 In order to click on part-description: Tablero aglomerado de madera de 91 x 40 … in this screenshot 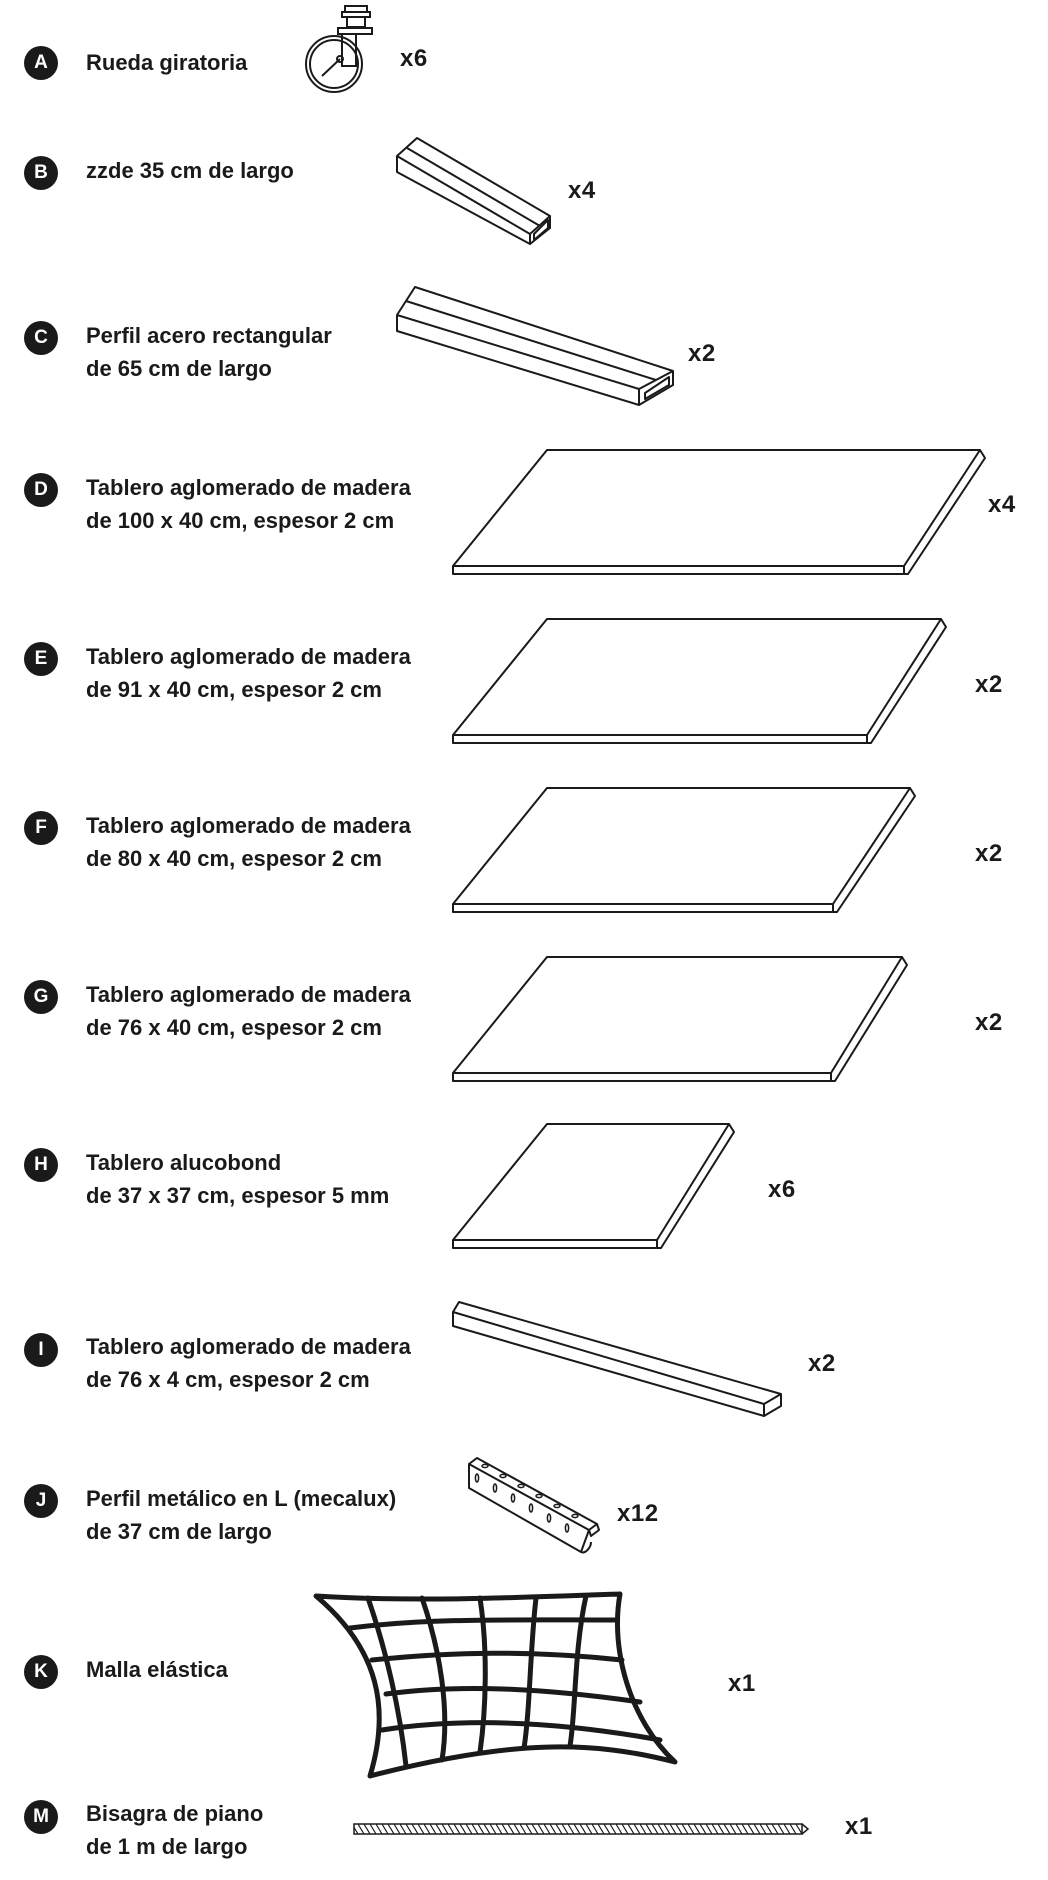, I will do `click(248, 673)`.